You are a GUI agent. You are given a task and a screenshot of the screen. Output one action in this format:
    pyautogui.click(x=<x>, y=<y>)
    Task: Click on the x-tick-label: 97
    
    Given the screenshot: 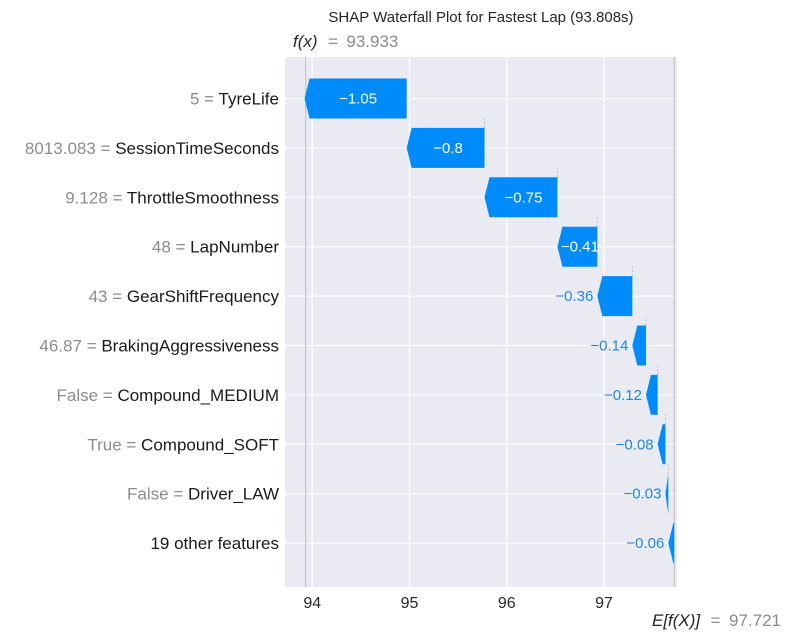 What is the action you would take?
    pyautogui.click(x=604, y=603)
    